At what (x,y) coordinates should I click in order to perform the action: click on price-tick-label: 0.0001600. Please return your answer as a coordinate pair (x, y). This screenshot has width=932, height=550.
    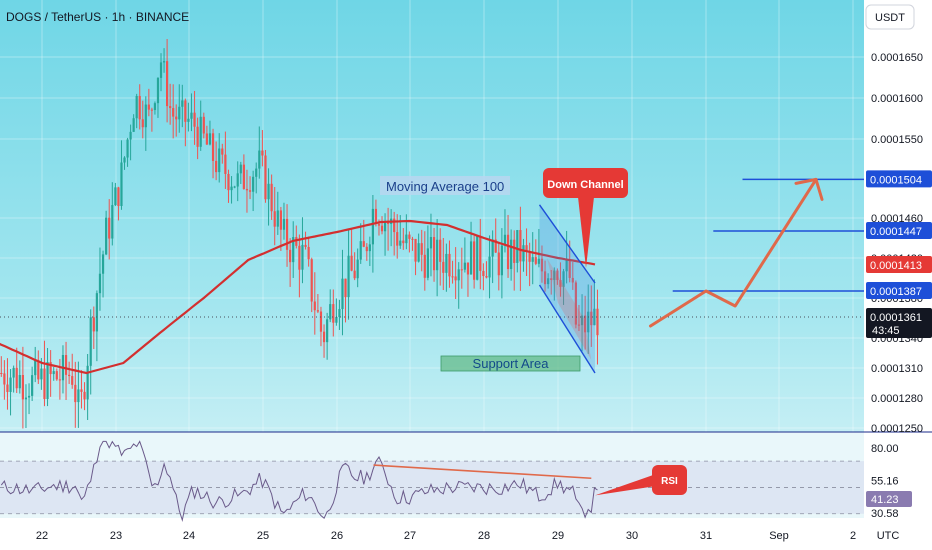
    Looking at the image, I should click on (897, 99).